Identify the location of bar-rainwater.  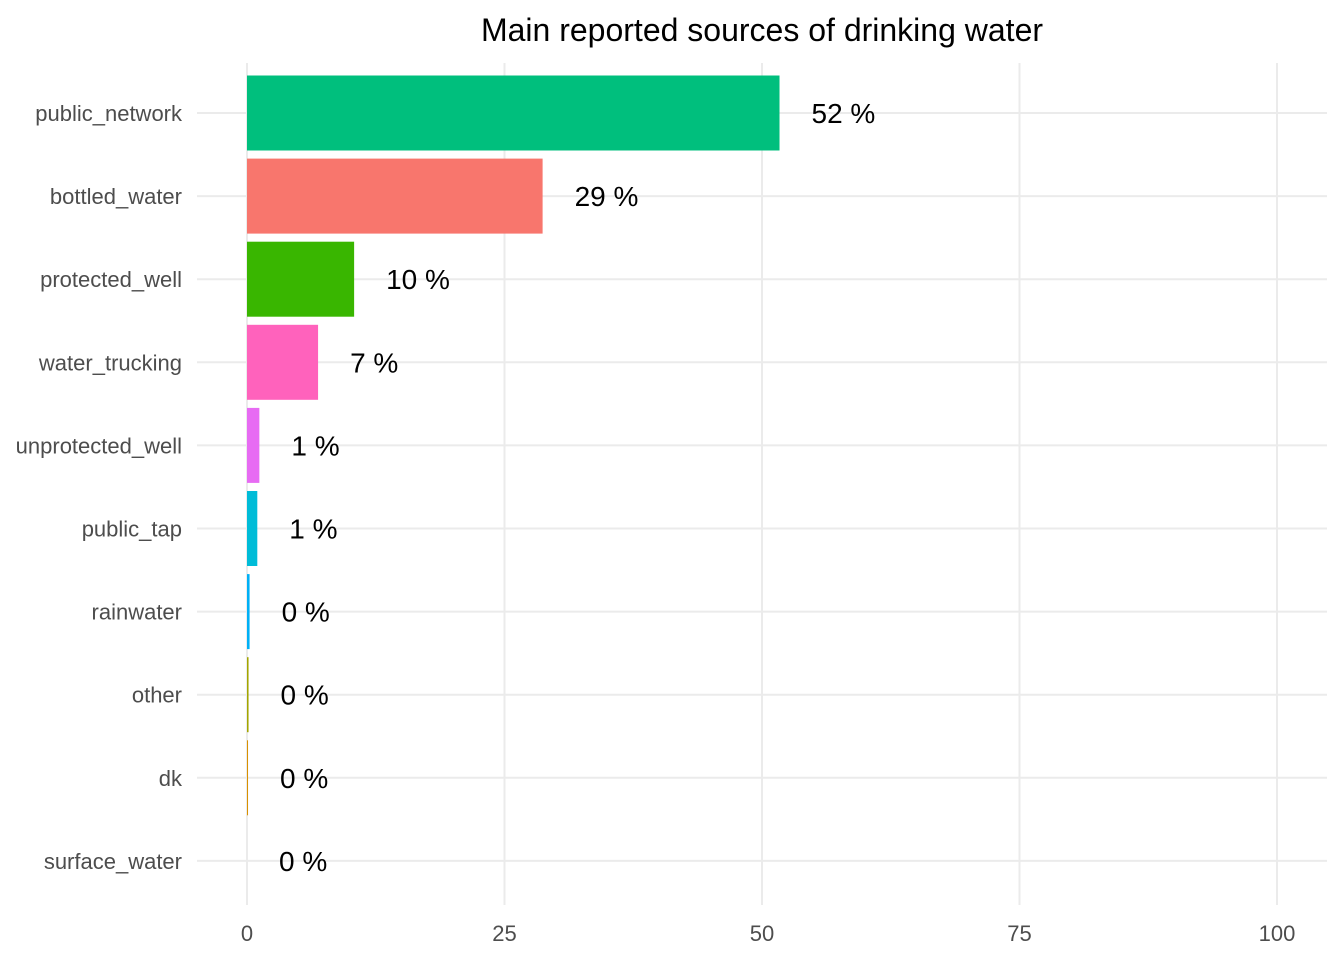
(248, 612).